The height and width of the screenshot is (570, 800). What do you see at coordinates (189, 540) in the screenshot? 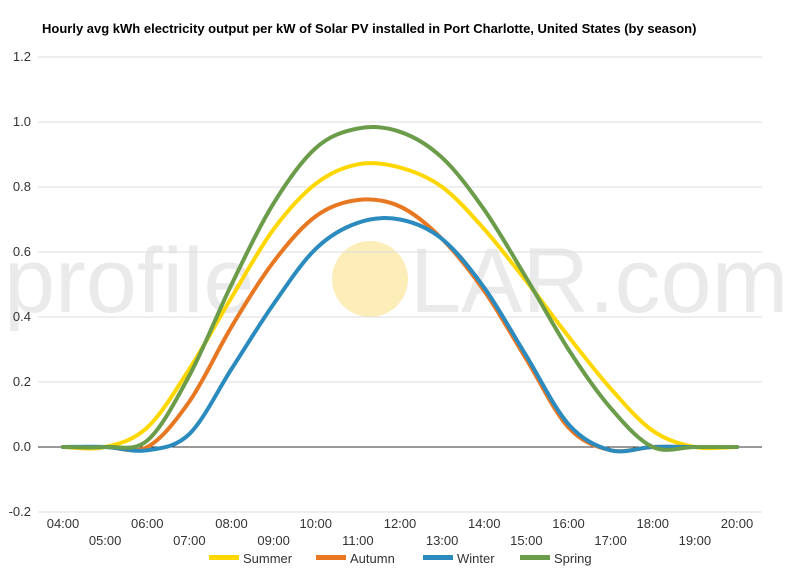
I see `x-tick-label: 07:00` at bounding box center [189, 540].